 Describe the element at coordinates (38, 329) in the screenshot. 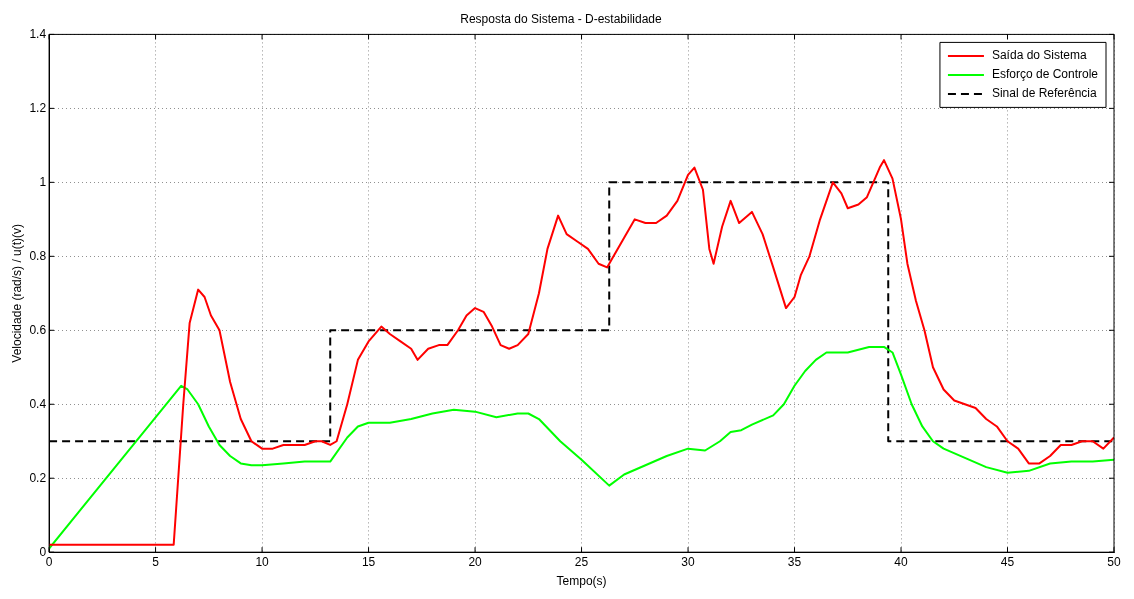

I see `y-tick-label: 0.6` at that location.